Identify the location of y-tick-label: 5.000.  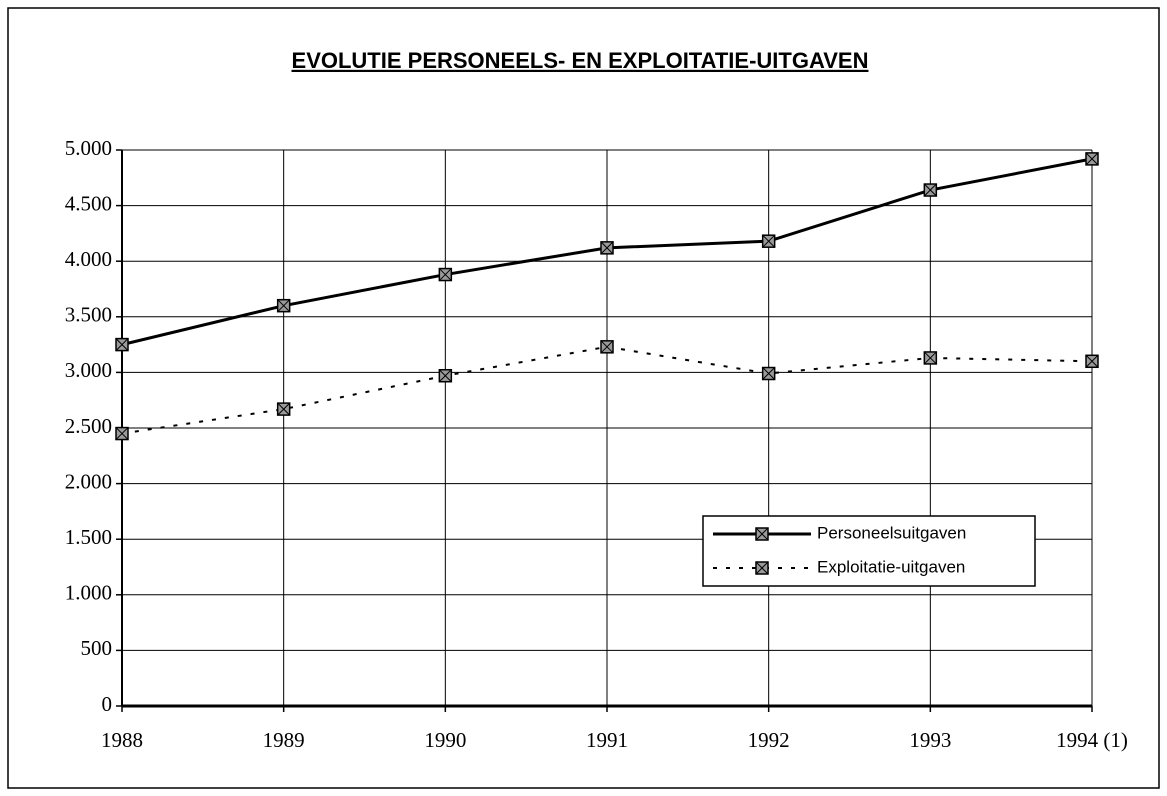
(88, 148).